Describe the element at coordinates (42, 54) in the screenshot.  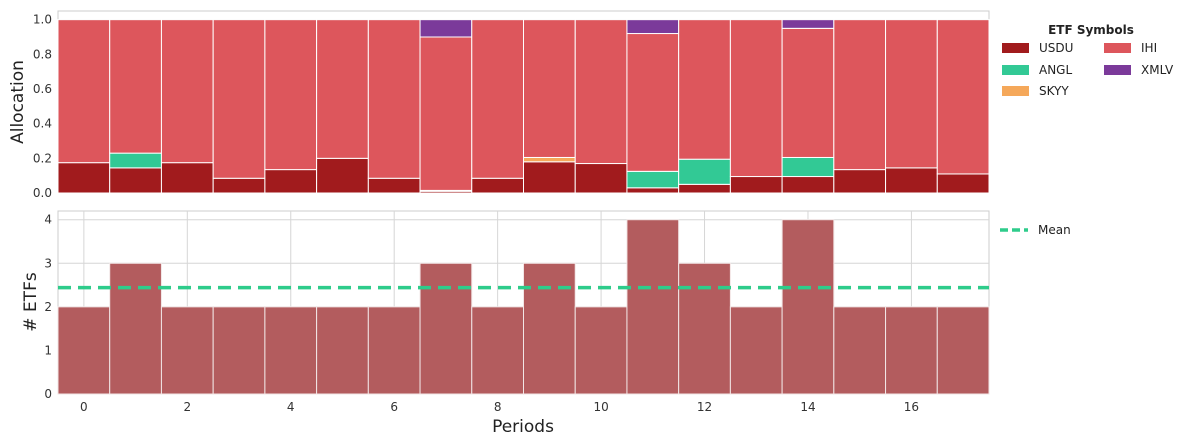
I see `top-y-tick-label: 0.8` at that location.